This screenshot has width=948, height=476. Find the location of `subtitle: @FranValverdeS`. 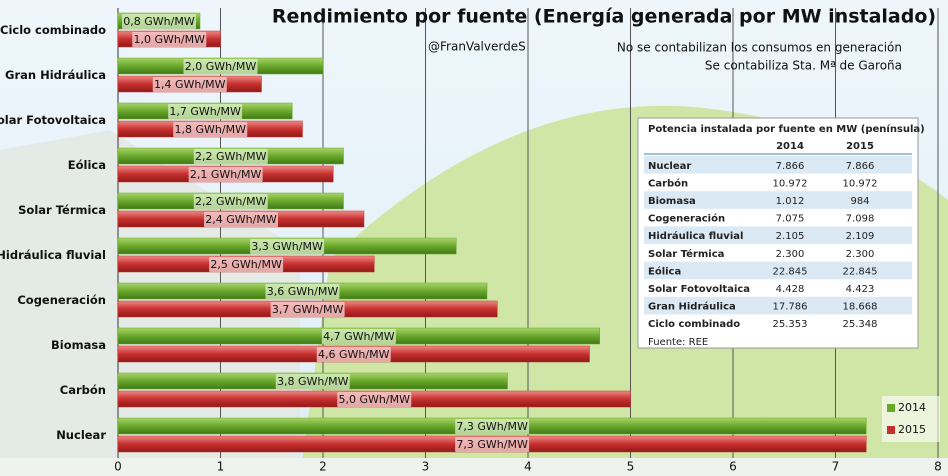

subtitle: @FranValverdeS is located at coordinates (477, 47).